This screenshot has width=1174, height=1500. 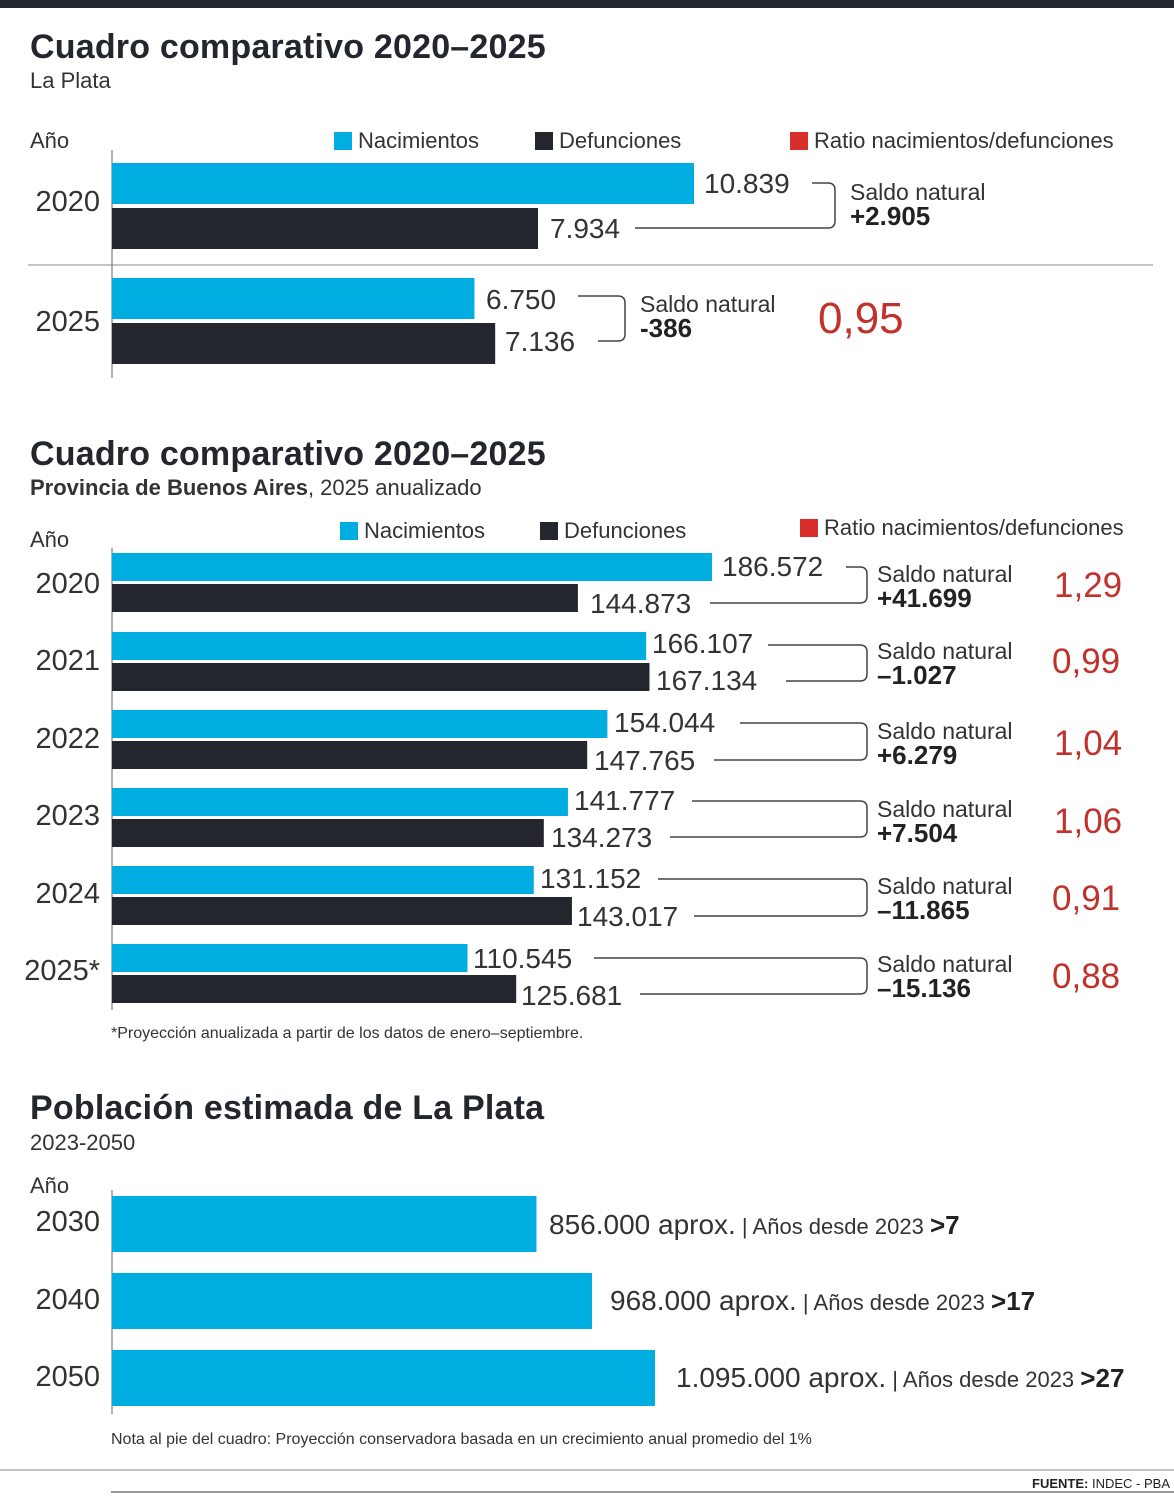 What do you see at coordinates (642, 1224) in the screenshot?
I see `chart3-pop-value: 856.000 aprox.` at bounding box center [642, 1224].